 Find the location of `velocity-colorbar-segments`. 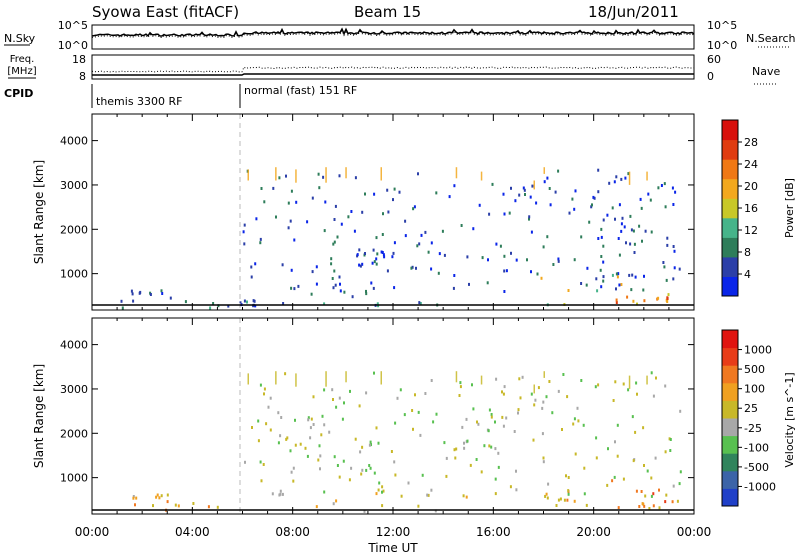

velocity-colorbar-segments is located at coordinates (730, 418).